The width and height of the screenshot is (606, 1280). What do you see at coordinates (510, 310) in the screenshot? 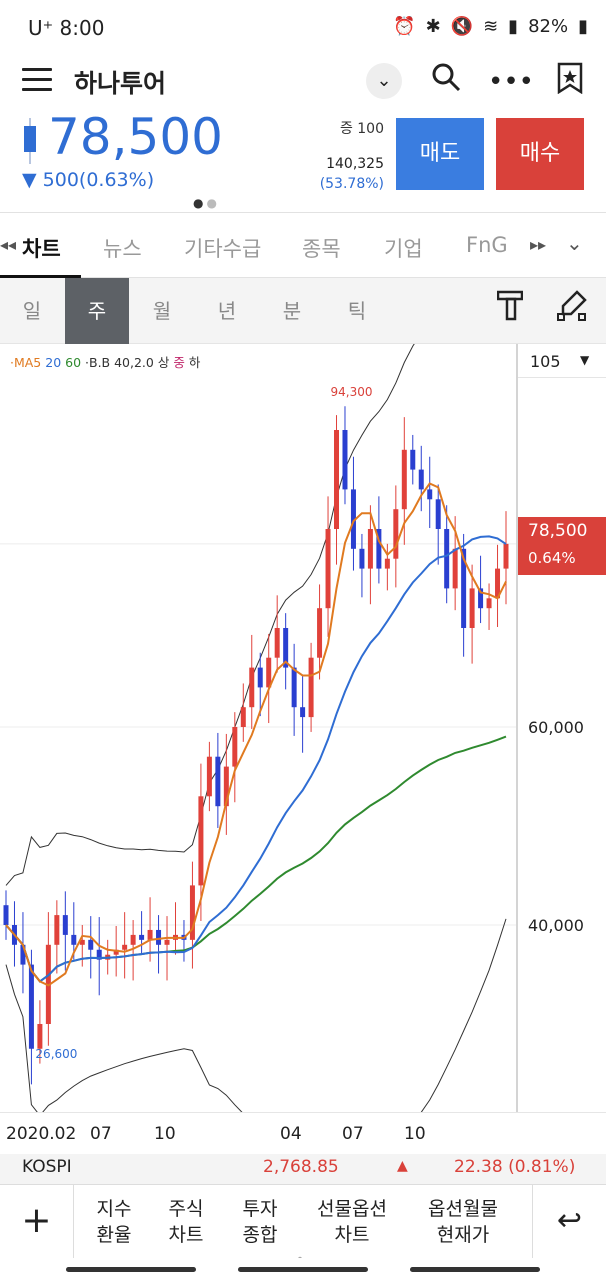
I see `indicator-settings-icon` at bounding box center [510, 310].